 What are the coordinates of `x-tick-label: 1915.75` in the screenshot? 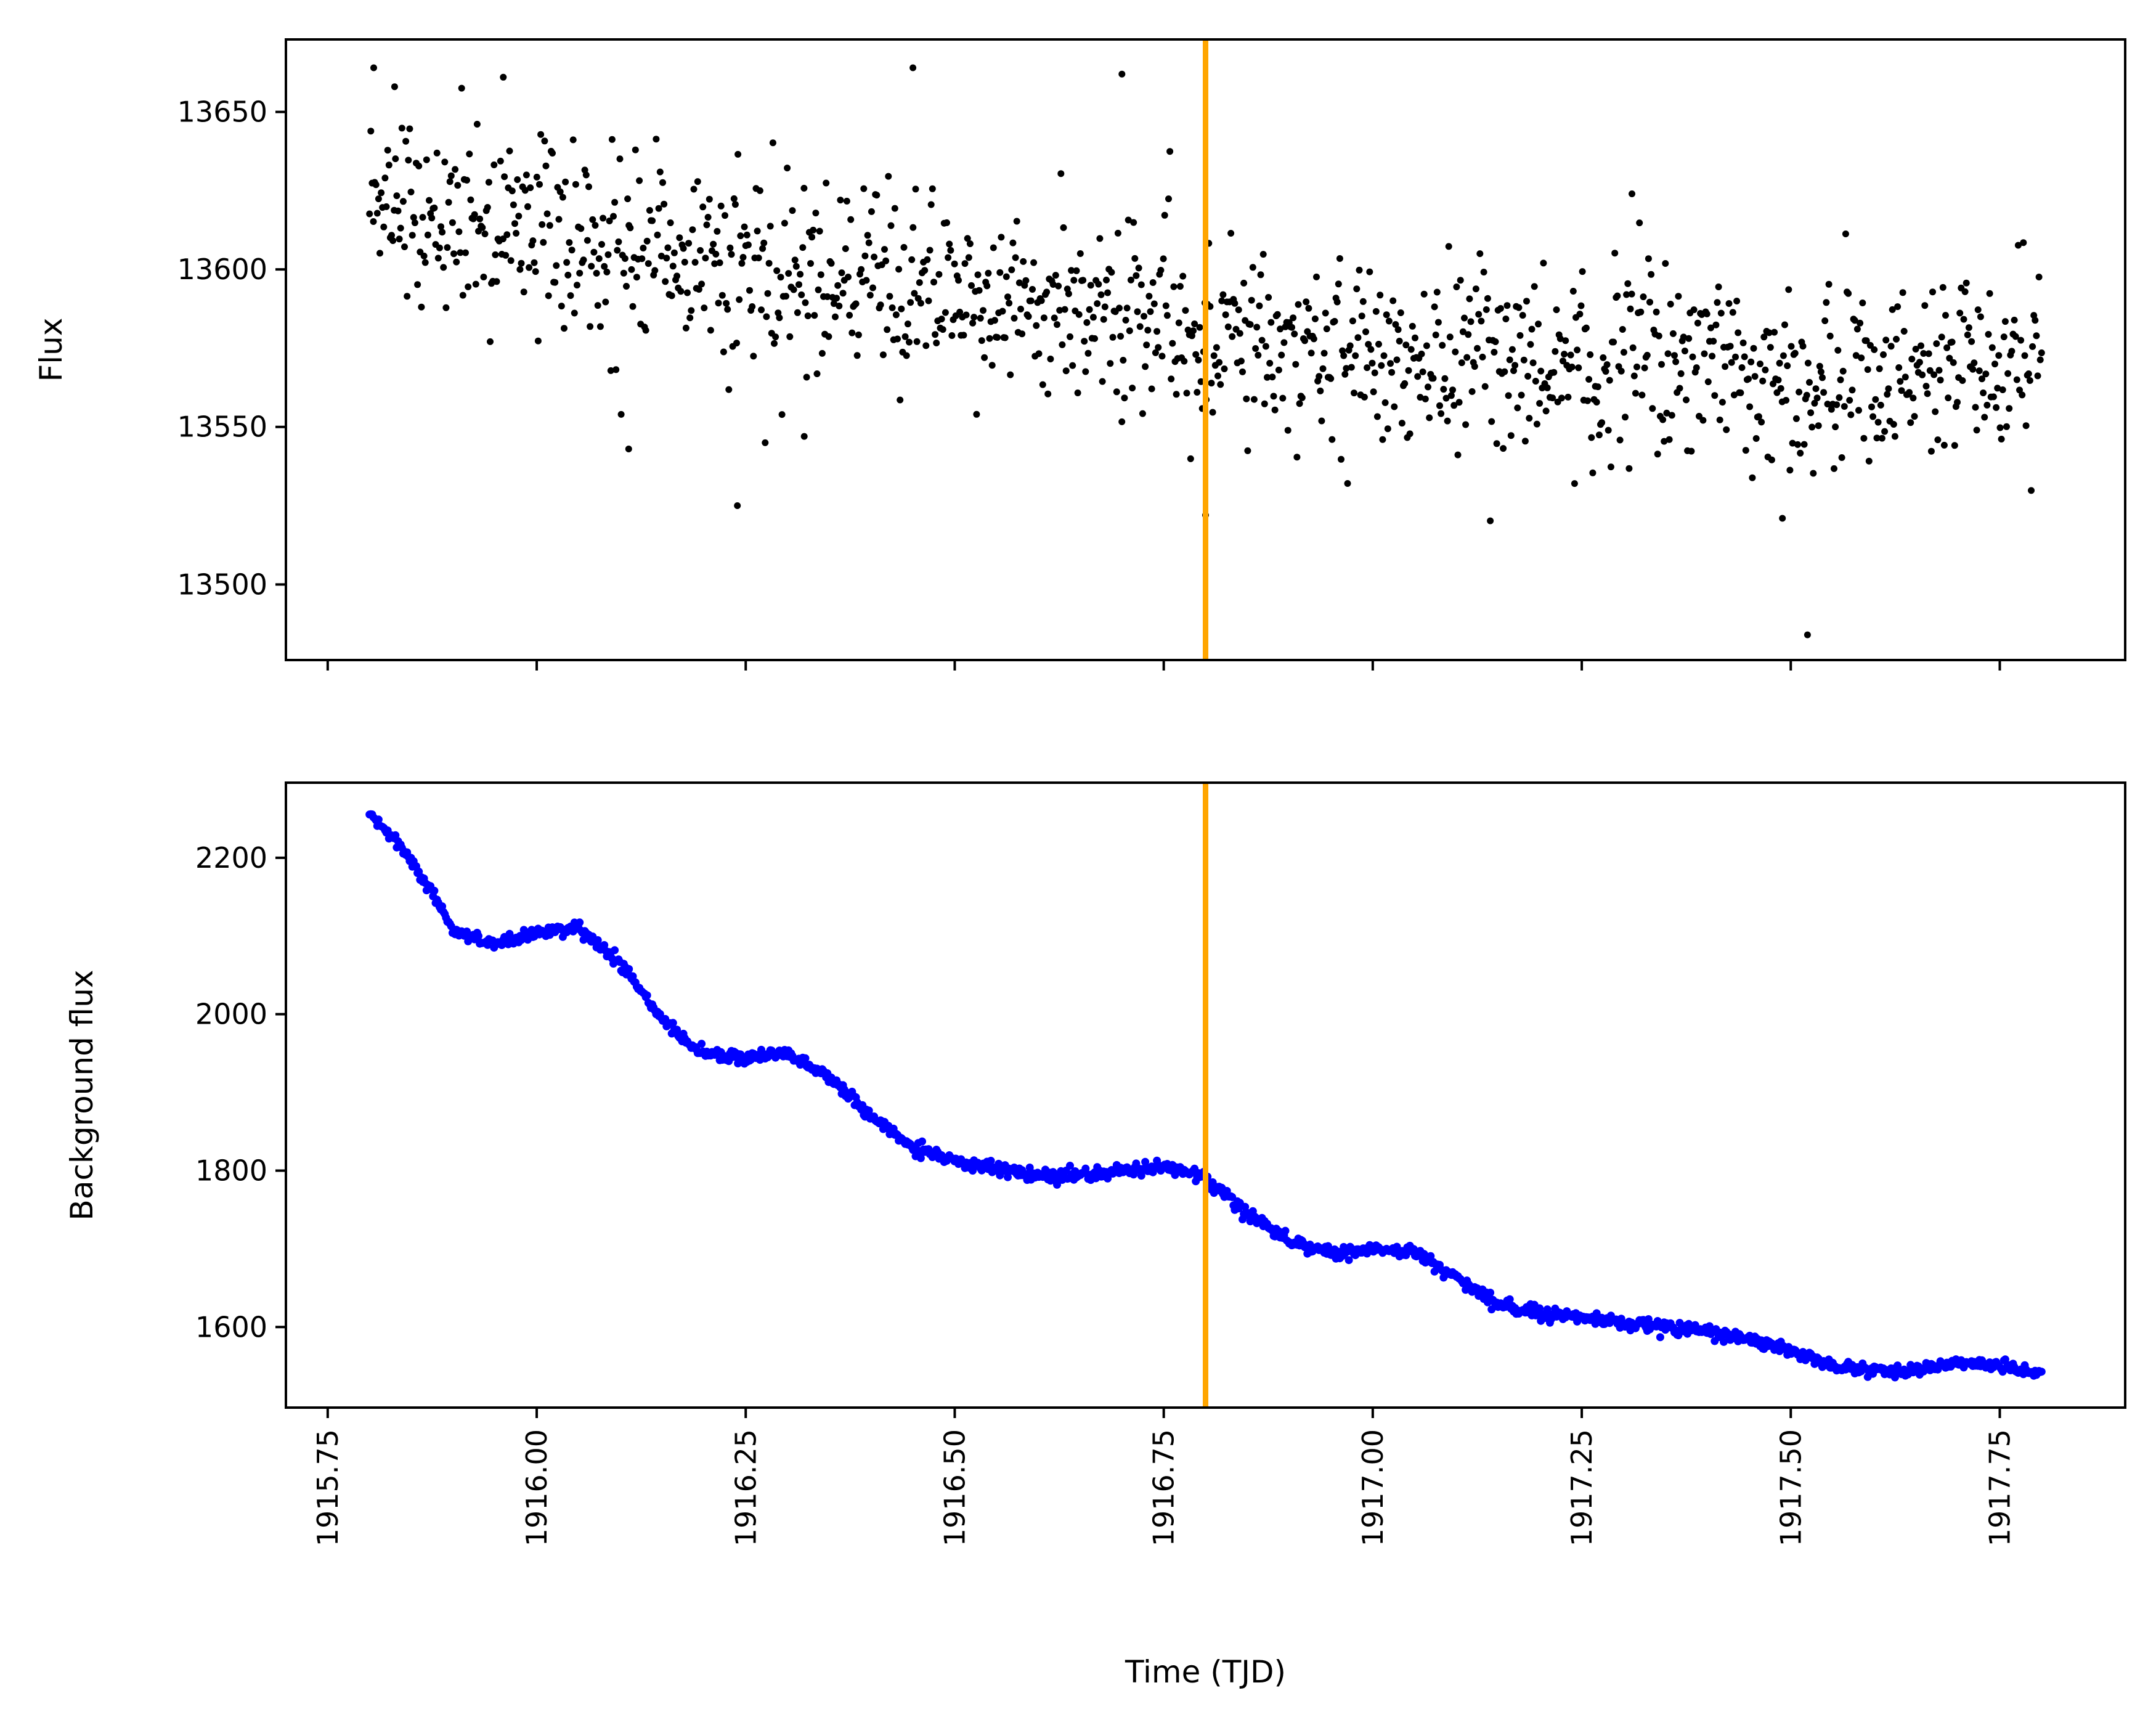 It's located at (327, 1487).